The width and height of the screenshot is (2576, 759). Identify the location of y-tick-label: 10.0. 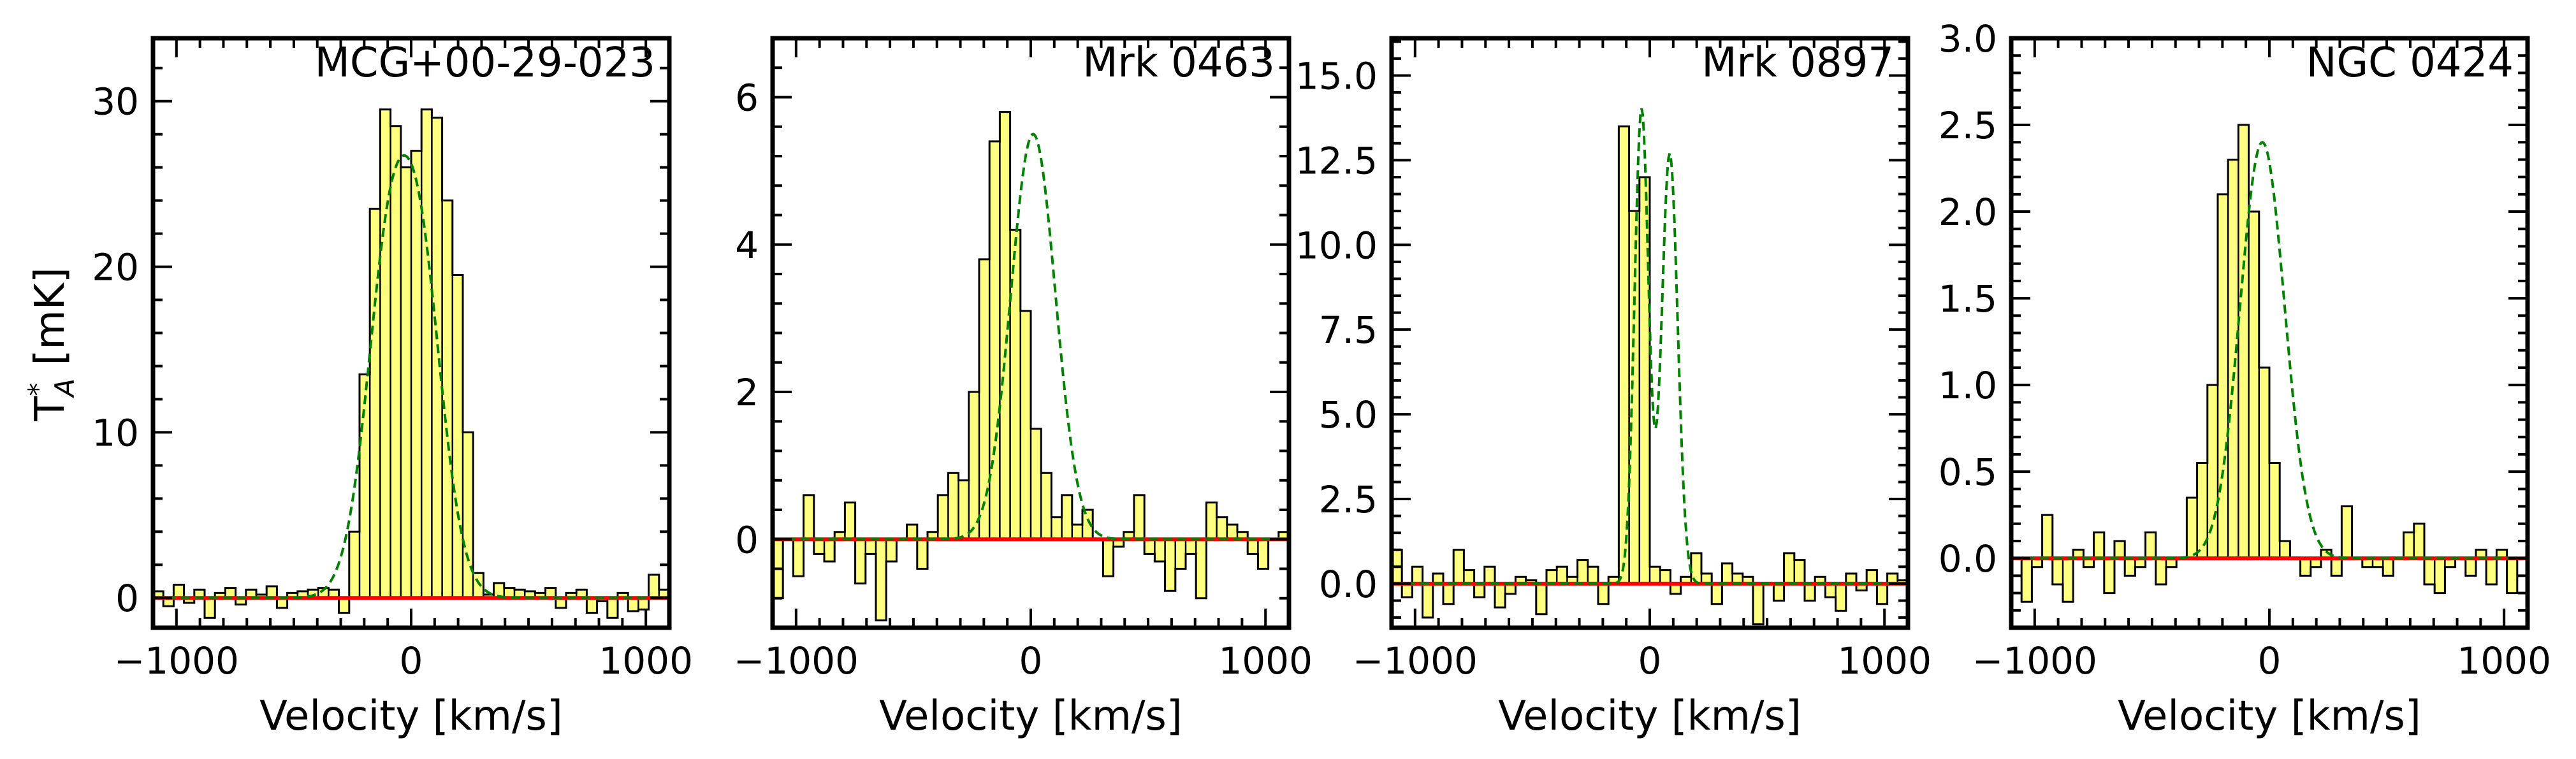
(1336, 245).